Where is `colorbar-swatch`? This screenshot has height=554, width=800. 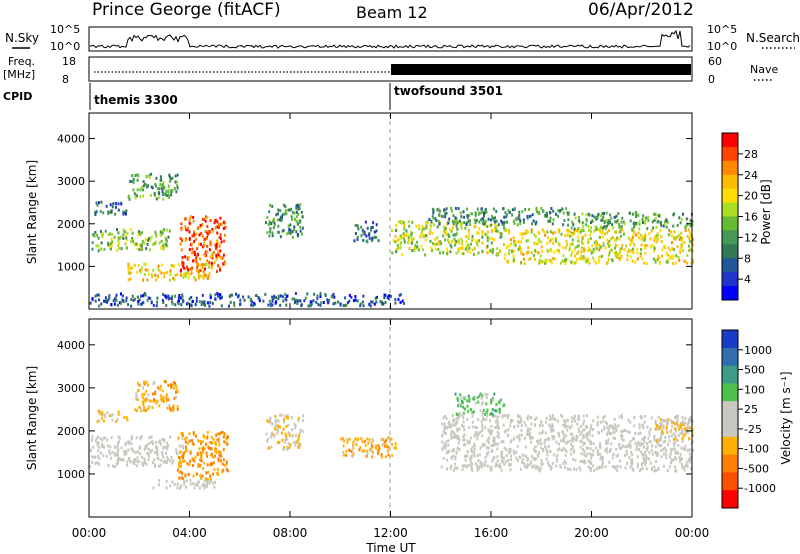 colorbar-swatch is located at coordinates (730, 446).